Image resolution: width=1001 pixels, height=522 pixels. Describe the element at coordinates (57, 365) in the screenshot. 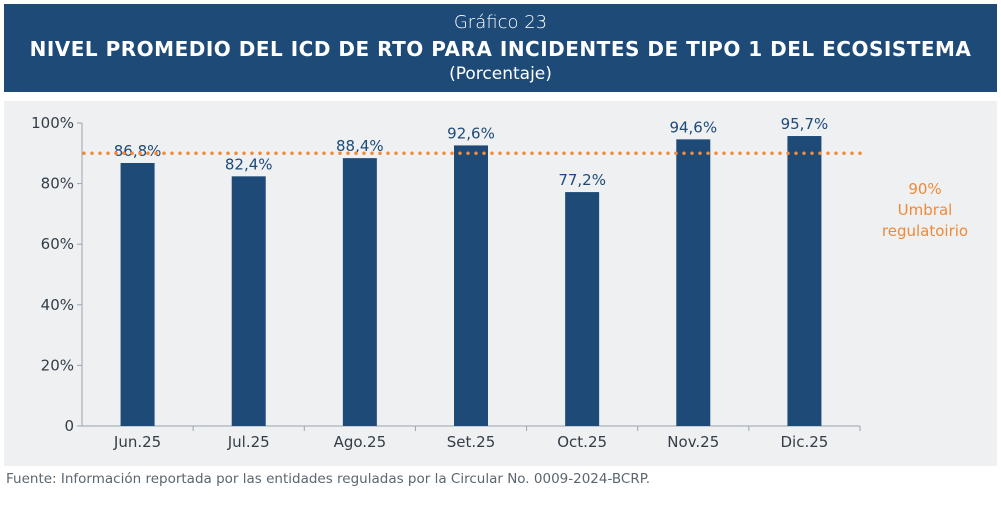

I see `y-tick-label: 20%` at that location.